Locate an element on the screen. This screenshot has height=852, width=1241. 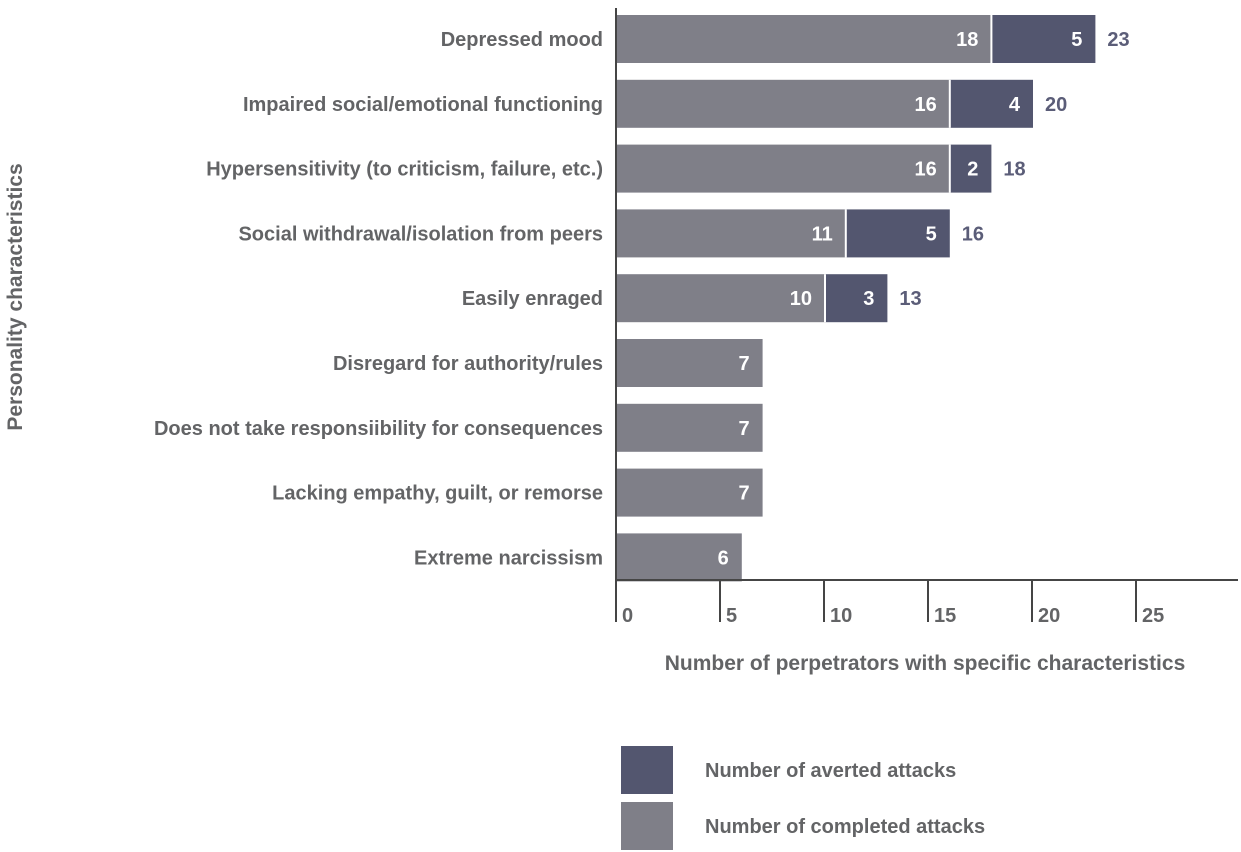
category-label: Extreme narcissism is located at coordinates (508, 558).